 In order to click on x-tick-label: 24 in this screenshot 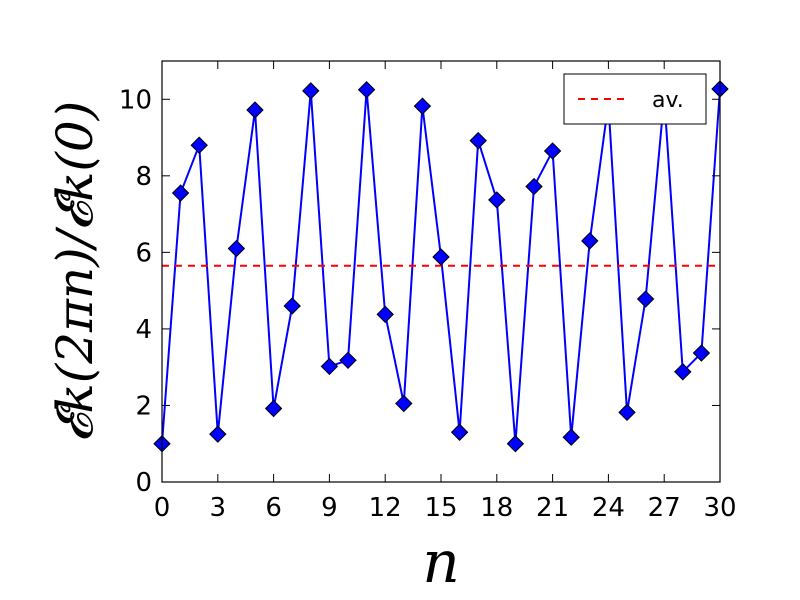, I will do `click(608, 508)`.